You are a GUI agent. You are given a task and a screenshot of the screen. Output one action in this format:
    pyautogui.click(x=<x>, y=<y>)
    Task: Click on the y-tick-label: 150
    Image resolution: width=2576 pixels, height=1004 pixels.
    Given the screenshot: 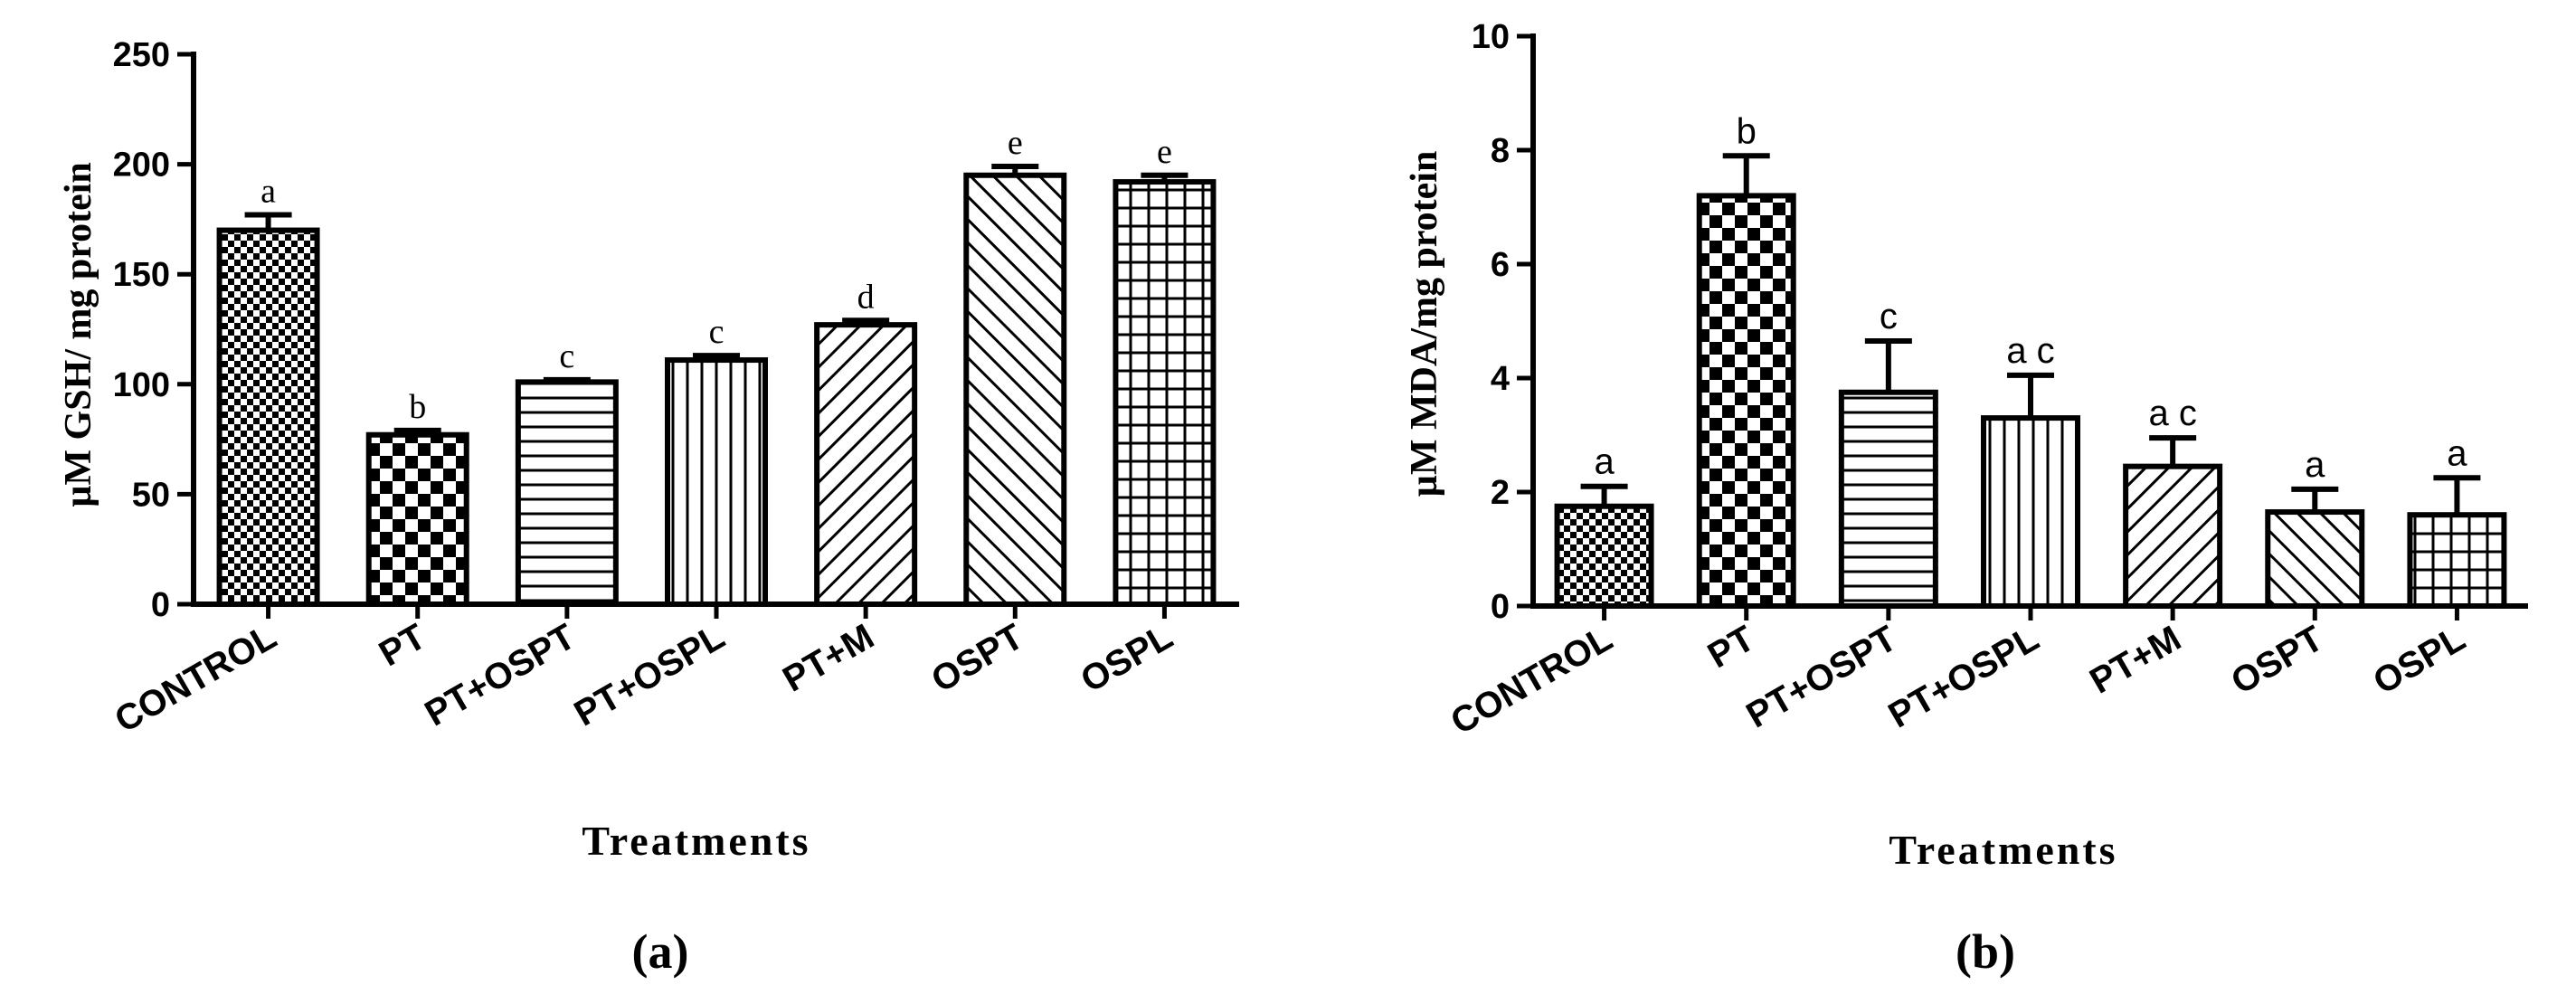 What is the action you would take?
    pyautogui.click(x=142, y=275)
    